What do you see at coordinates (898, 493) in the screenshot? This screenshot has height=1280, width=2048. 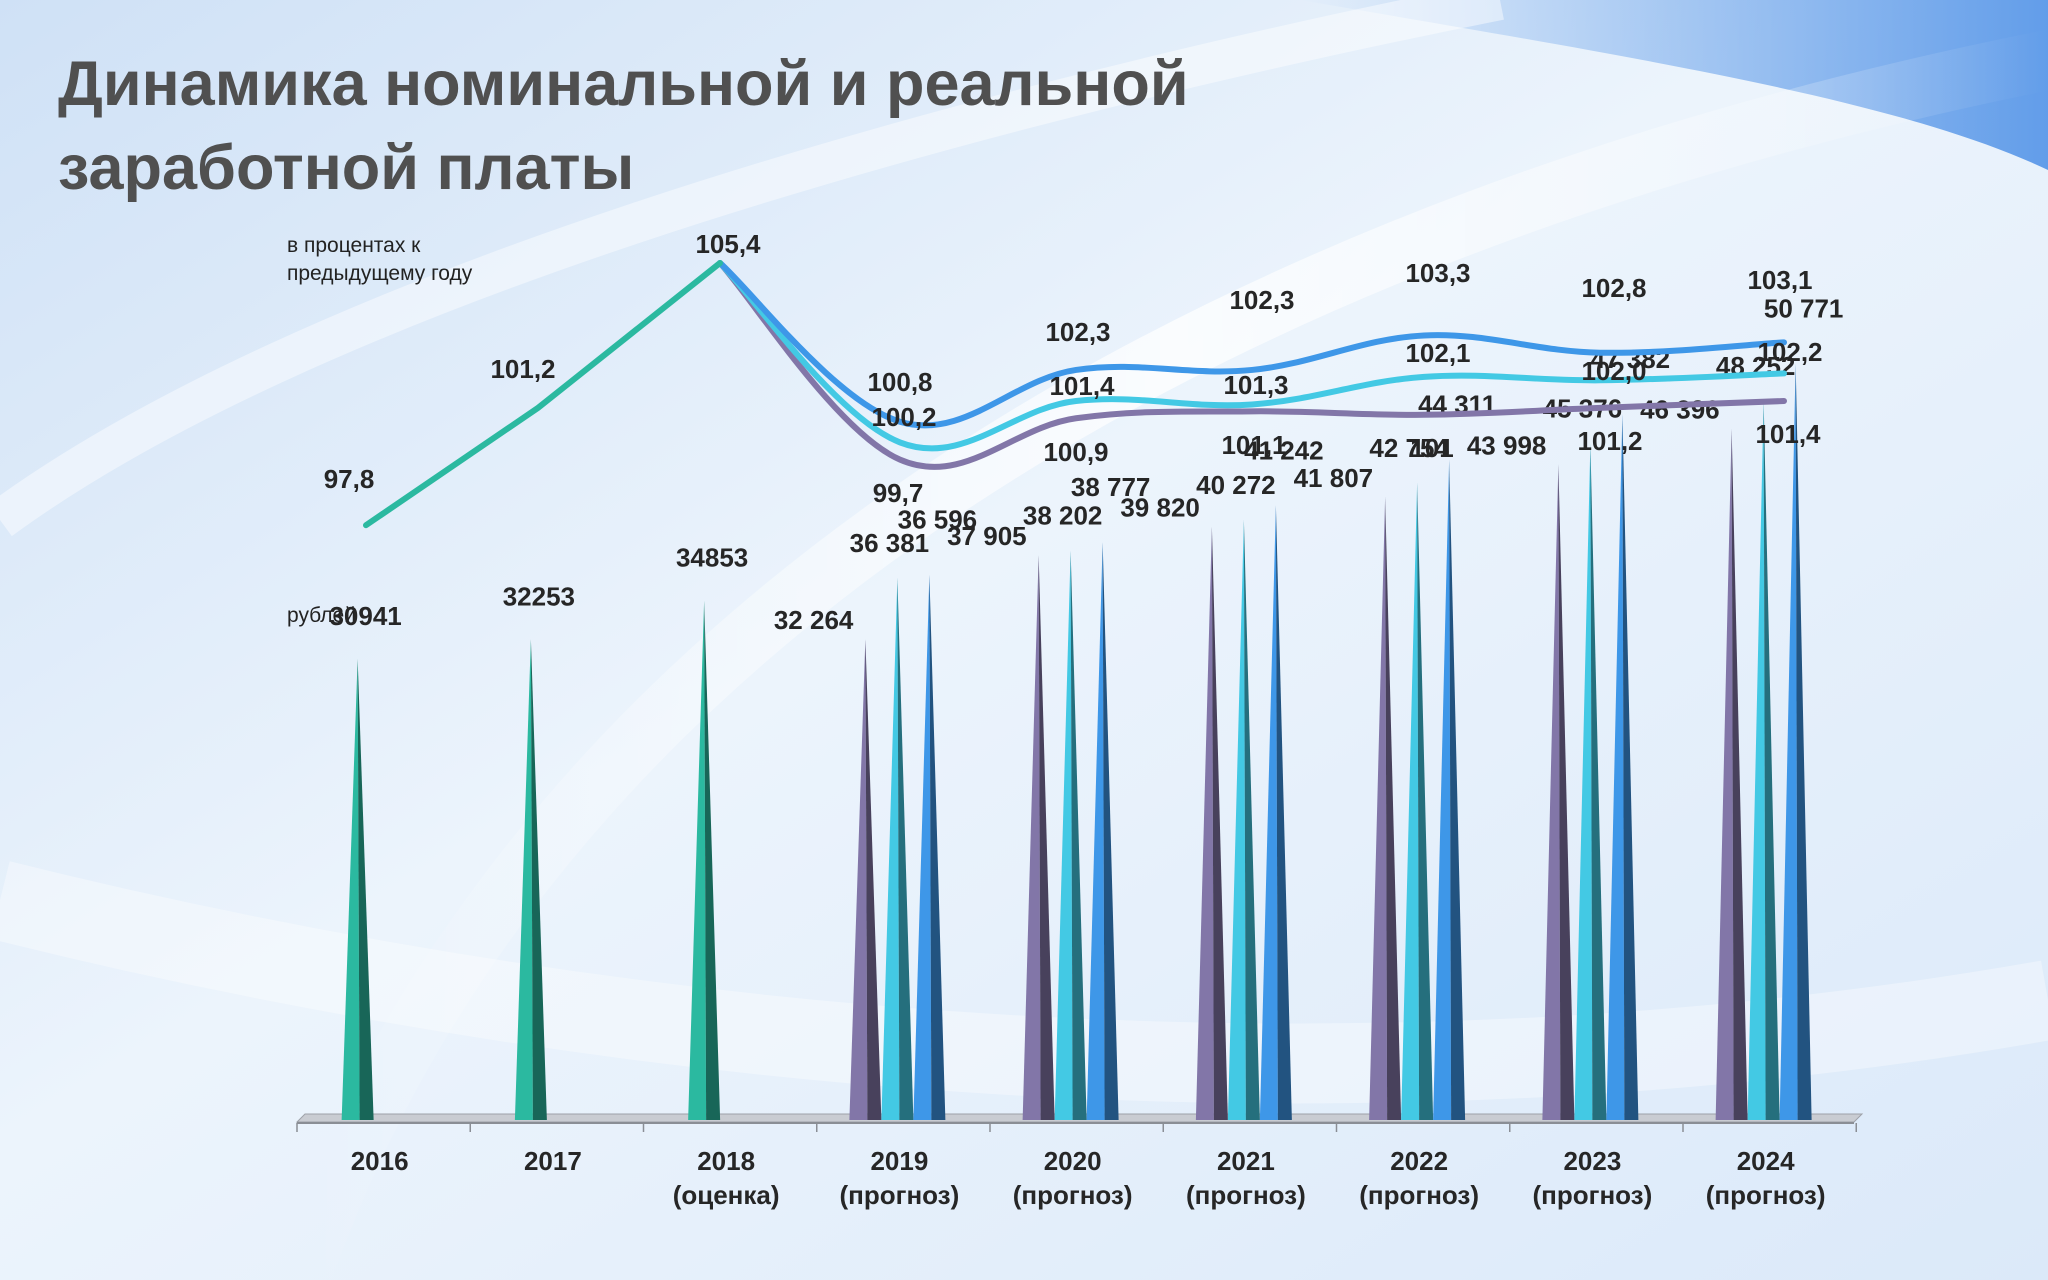 I see `line-label: 99,7` at bounding box center [898, 493].